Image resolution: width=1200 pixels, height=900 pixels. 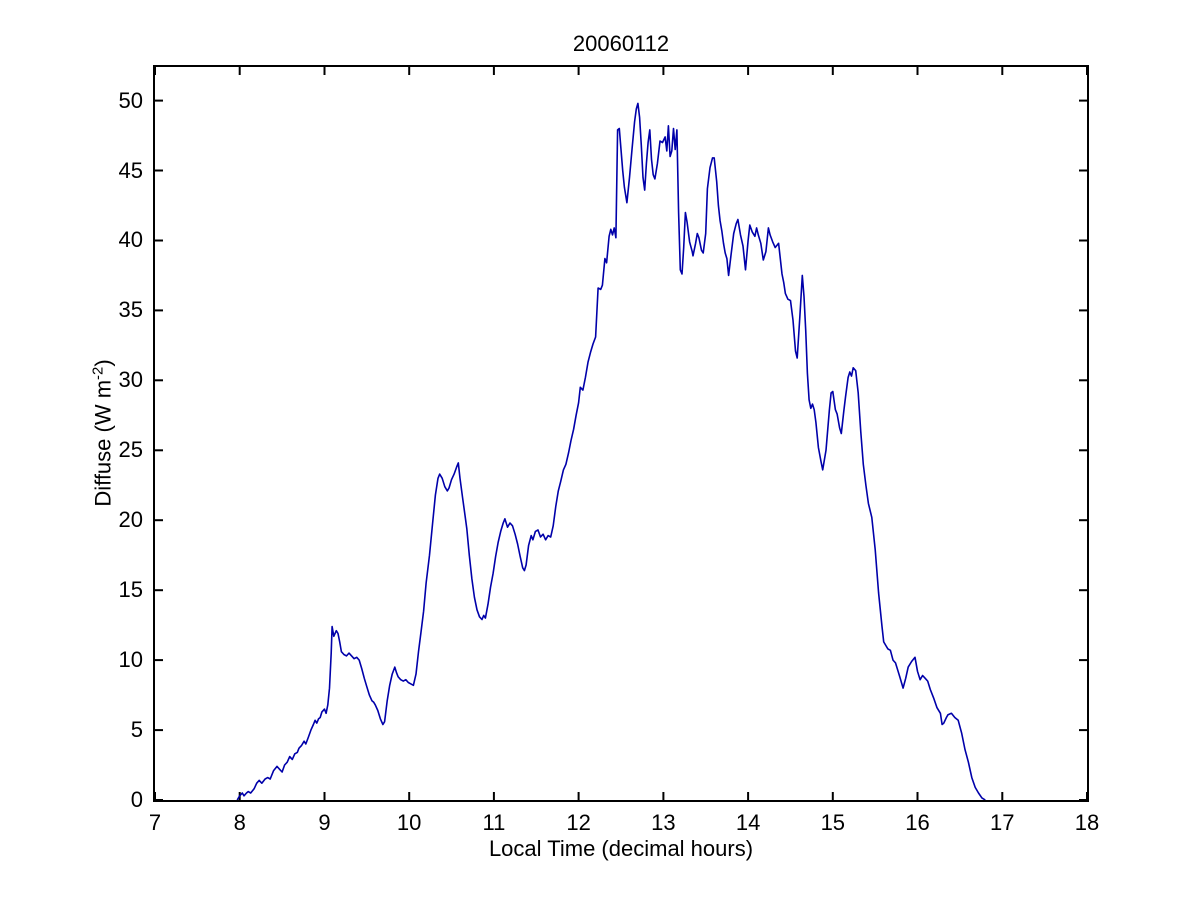 I want to click on x-tick-label: 17, so click(x=1002, y=822).